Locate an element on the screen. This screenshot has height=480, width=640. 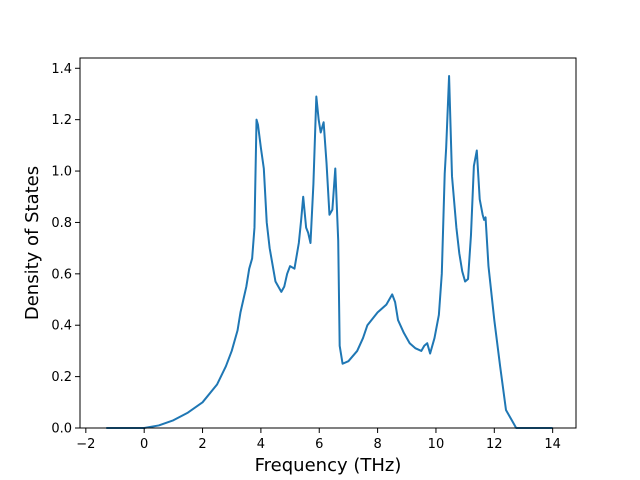
x-axis-ticks: −2 0 2 4 6 8 10 12 14 is located at coordinates (318, 440).